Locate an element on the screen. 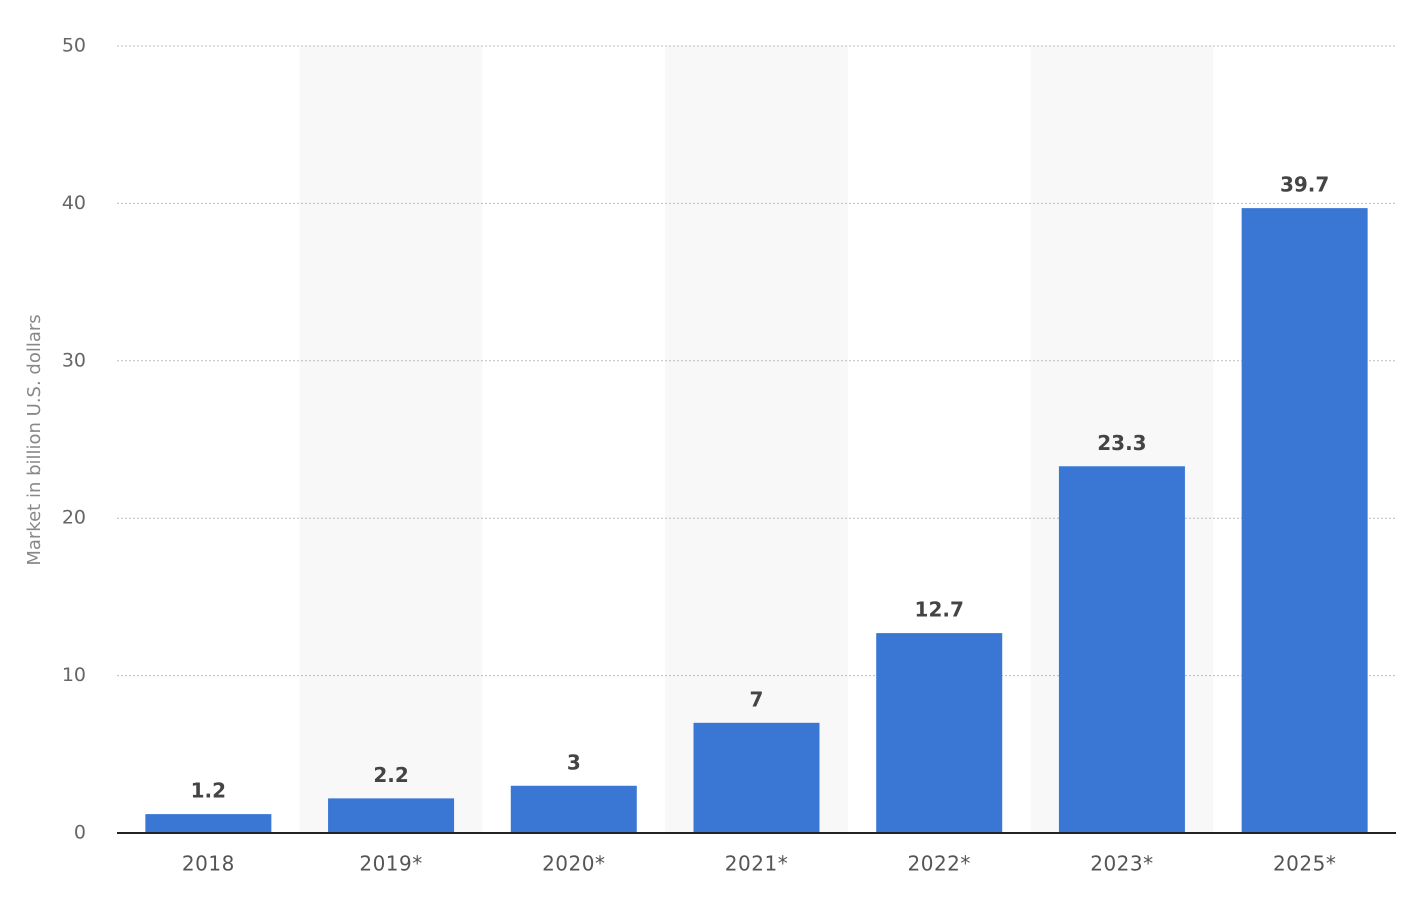  x-tick-label: 2018 is located at coordinates (208, 864).